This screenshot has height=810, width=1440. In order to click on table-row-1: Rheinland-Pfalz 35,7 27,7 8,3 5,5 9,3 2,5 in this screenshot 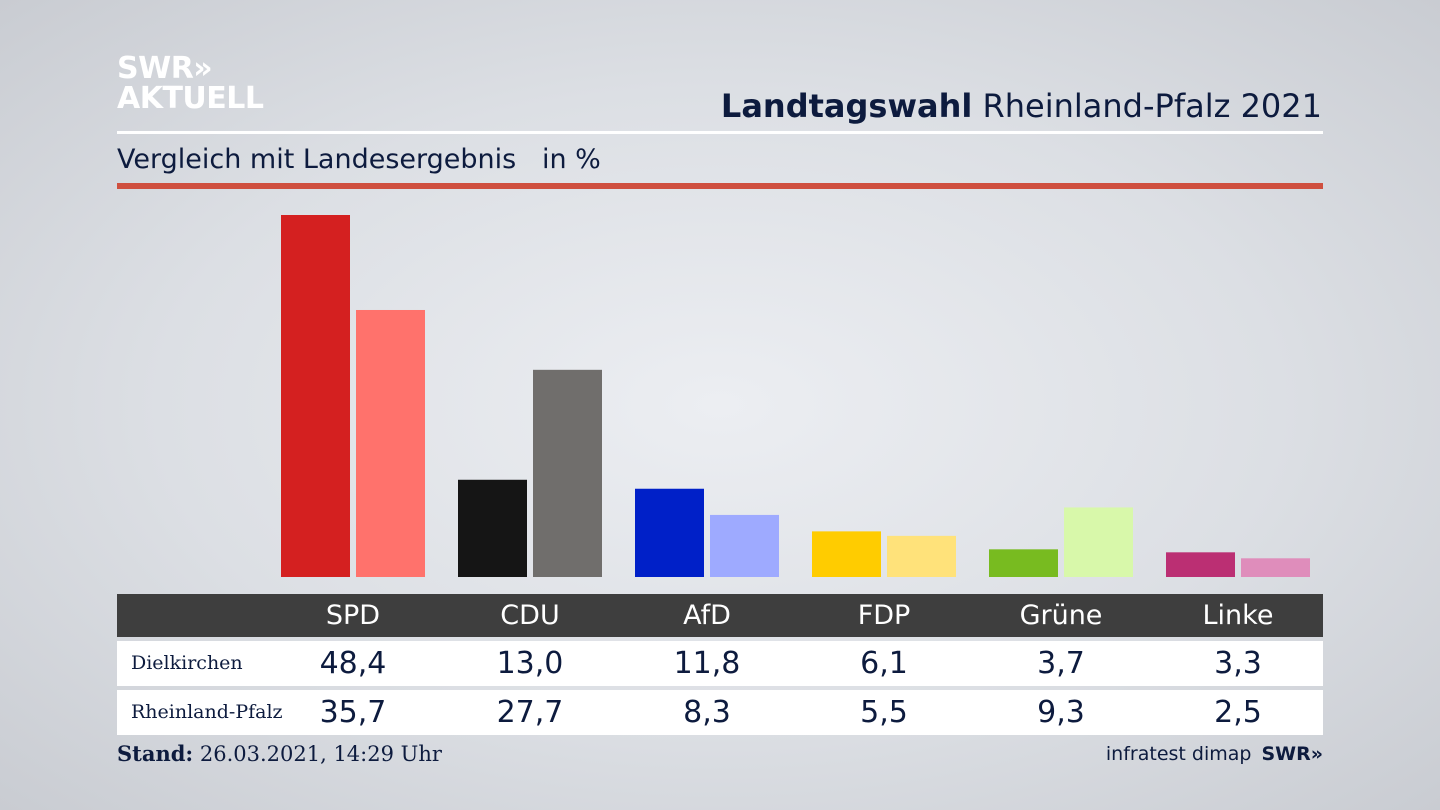, I will do `click(720, 712)`.